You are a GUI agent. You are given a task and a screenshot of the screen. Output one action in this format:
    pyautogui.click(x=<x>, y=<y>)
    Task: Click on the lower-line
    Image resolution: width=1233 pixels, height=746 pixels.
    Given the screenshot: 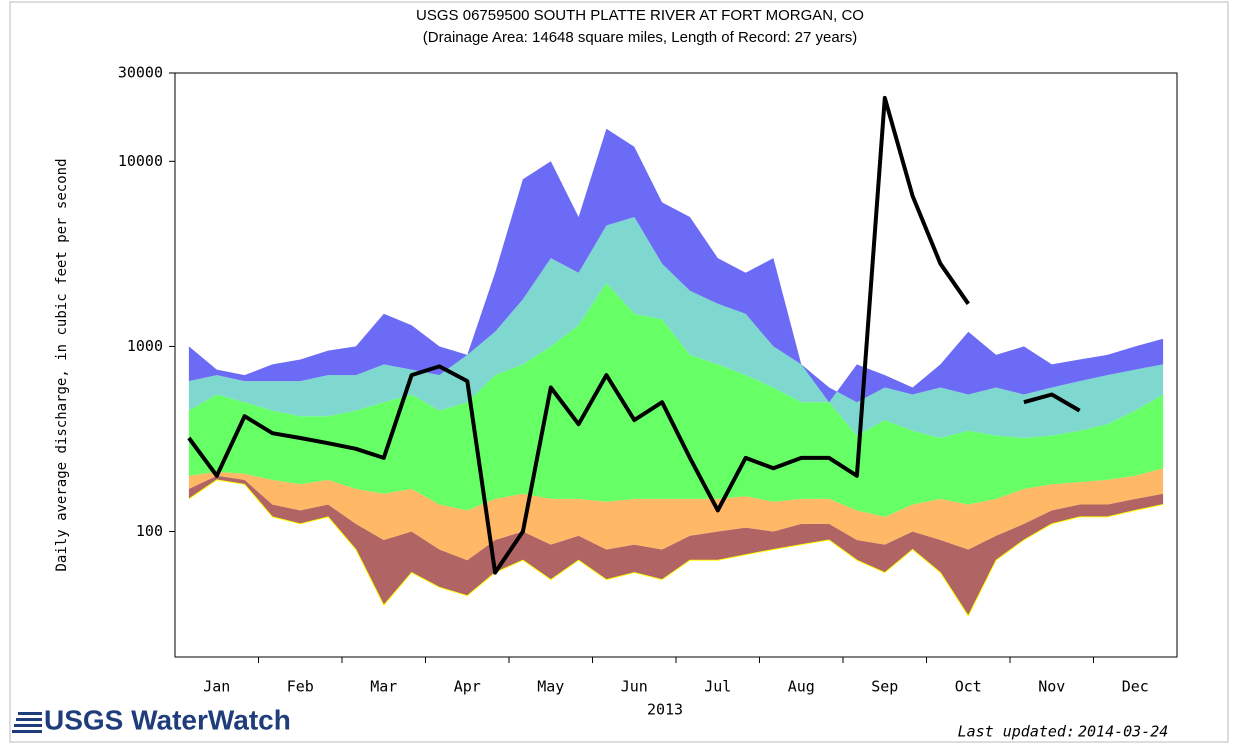 What is the action you would take?
    pyautogui.click(x=676, y=548)
    